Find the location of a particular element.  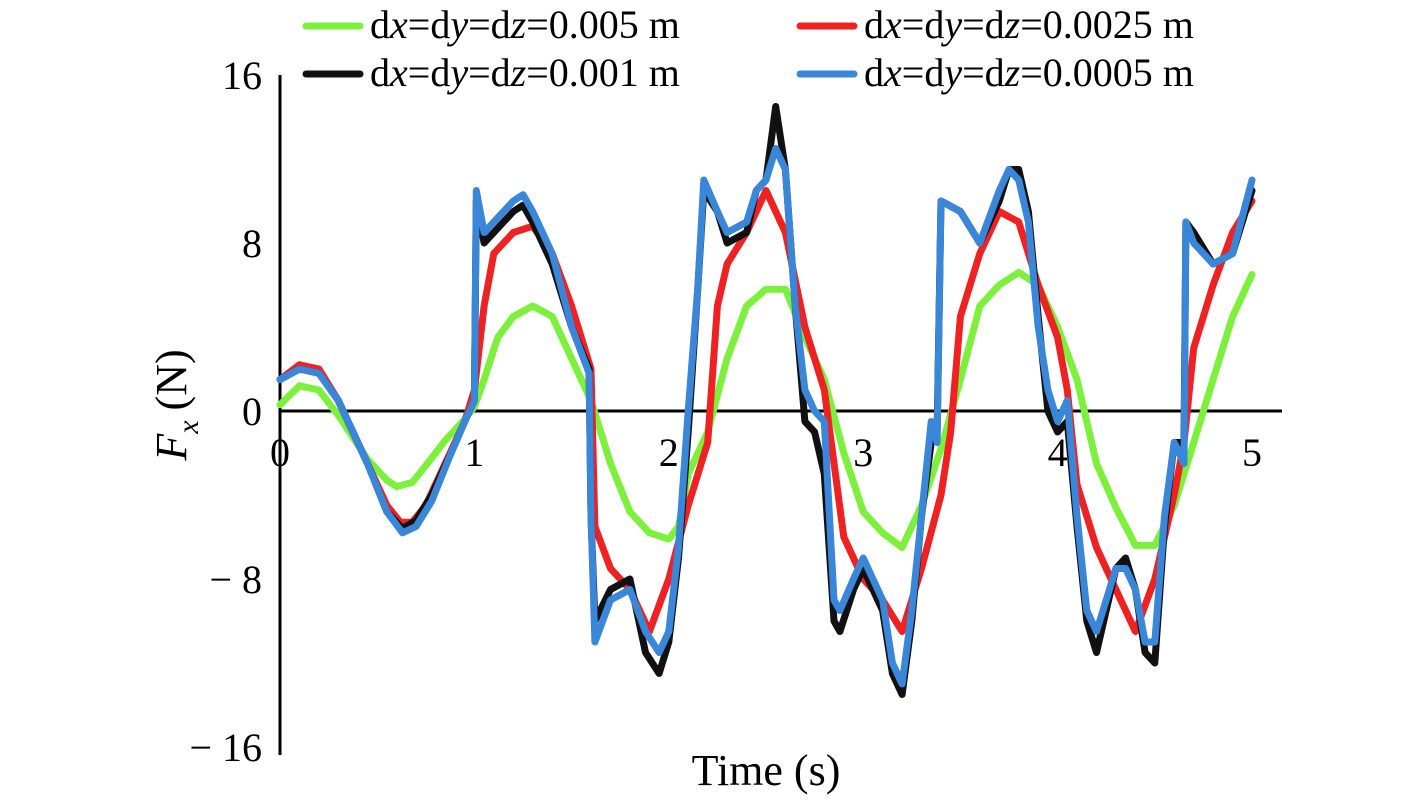

legend-label-2: dx=dy=dz=0.001 m is located at coordinates (525, 72).